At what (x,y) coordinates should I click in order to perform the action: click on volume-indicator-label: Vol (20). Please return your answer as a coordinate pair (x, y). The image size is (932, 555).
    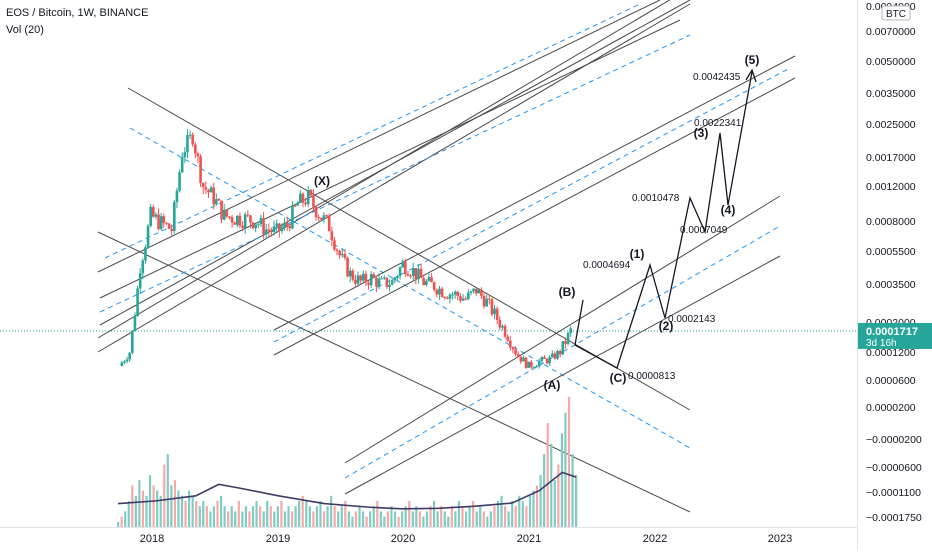
    Looking at the image, I should click on (25, 30).